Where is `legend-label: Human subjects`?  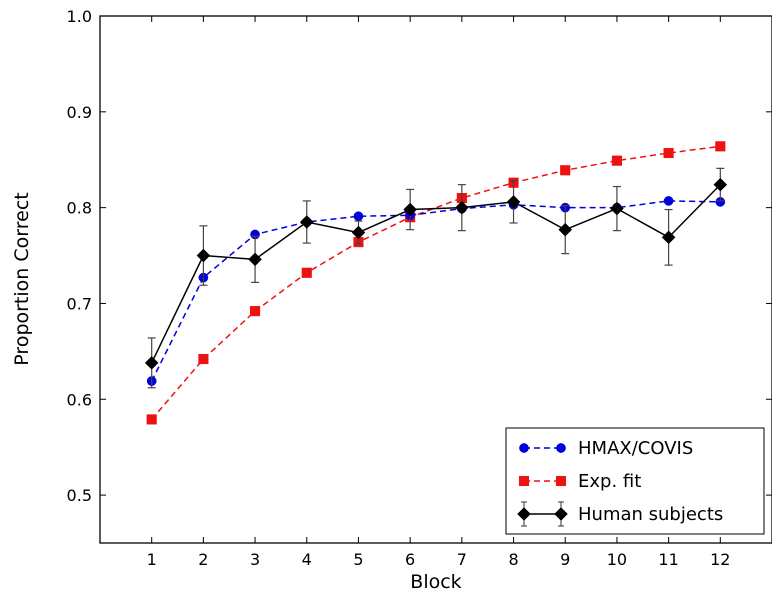
legend-label: Human subjects is located at coordinates (650, 514).